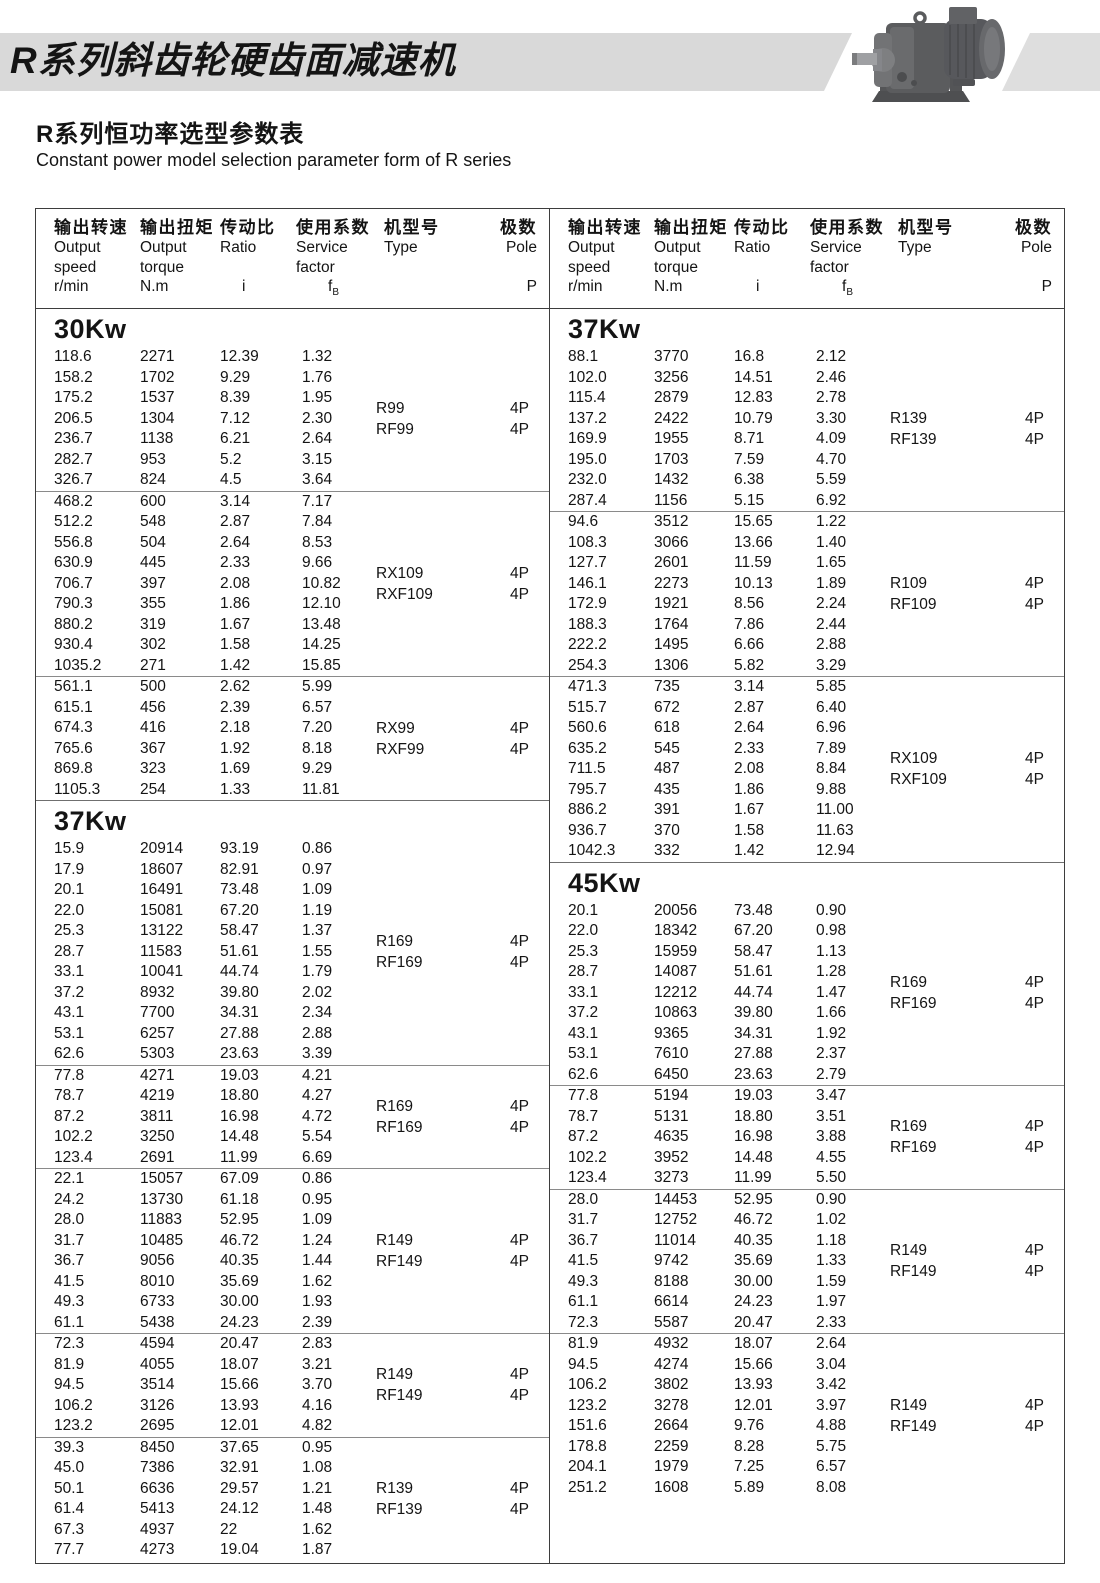 This screenshot has width=1100, height=1583. I want to click on cell-service-factor: 0.90, so click(831, 1199).